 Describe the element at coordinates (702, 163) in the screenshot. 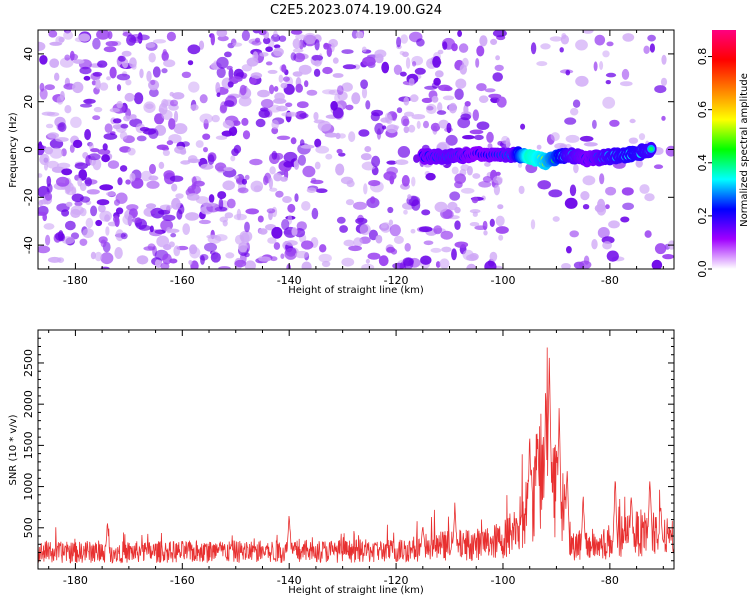

I see `colorbar-tick-label: 0.4` at that location.